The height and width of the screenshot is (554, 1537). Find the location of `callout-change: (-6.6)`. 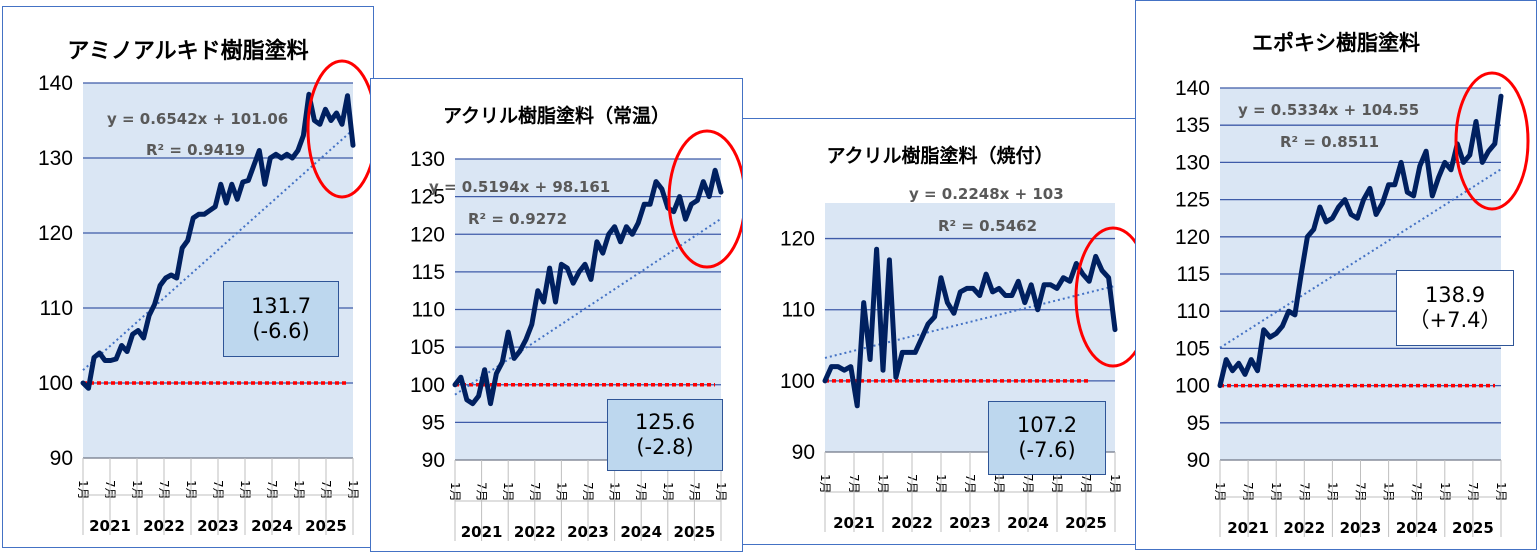

callout-change: (-6.6) is located at coordinates (281, 331).